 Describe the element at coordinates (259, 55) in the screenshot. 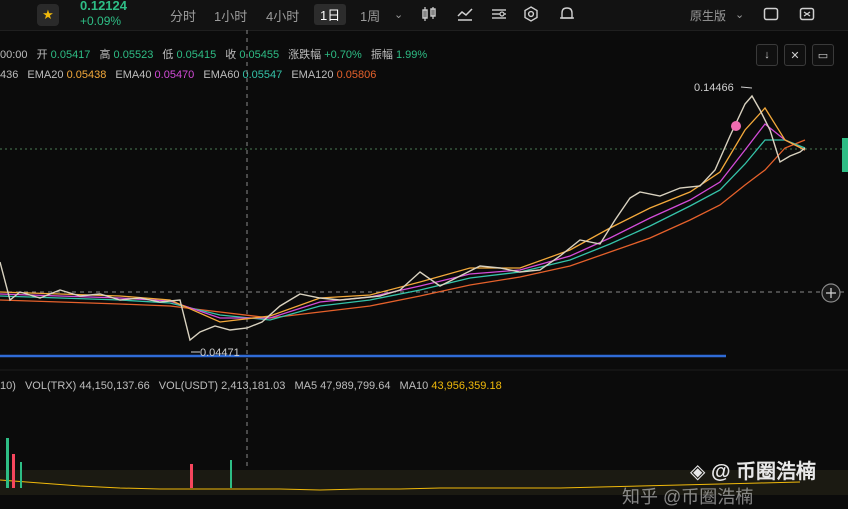

I see `close-value: 0.05455` at that location.